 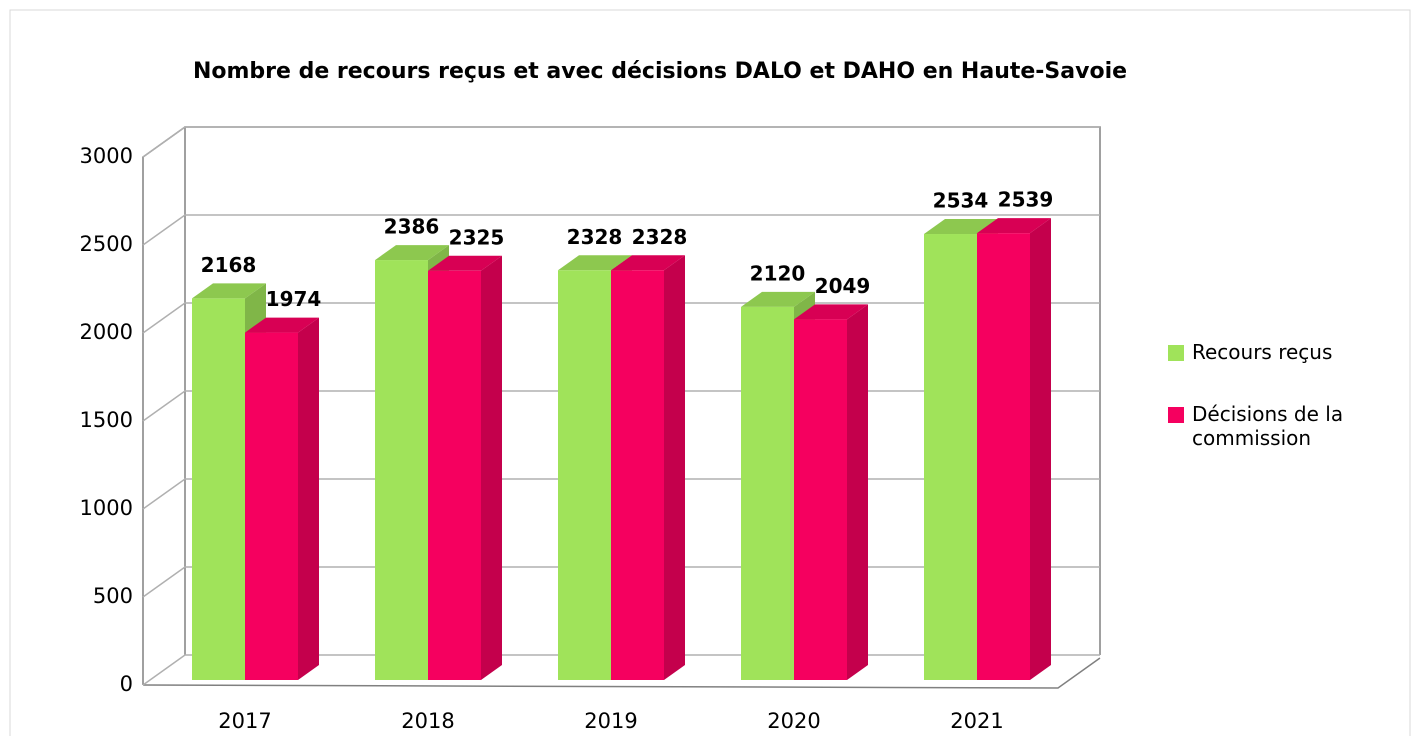 I want to click on value-label: 1974, so click(x=294, y=299).